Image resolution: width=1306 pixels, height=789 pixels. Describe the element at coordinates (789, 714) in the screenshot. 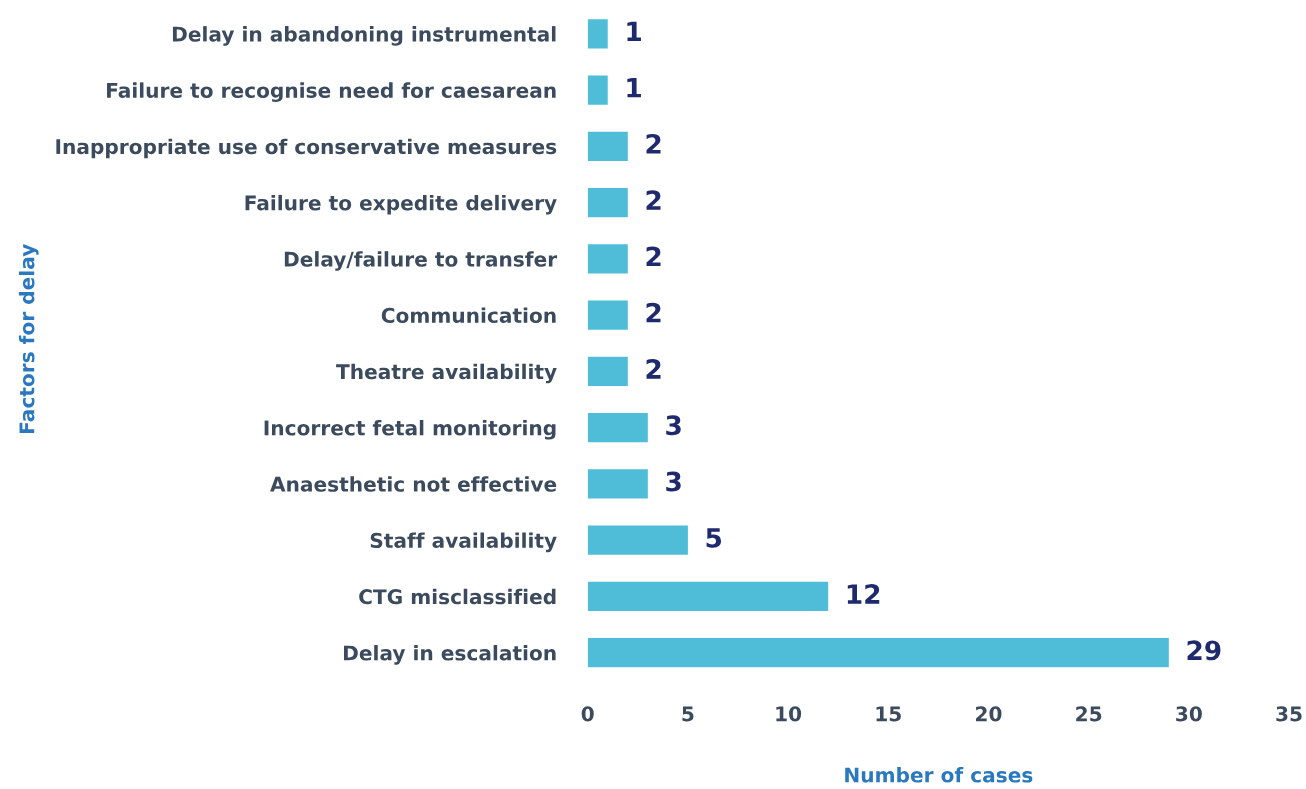

I see `x-tick-label: 10` at that location.